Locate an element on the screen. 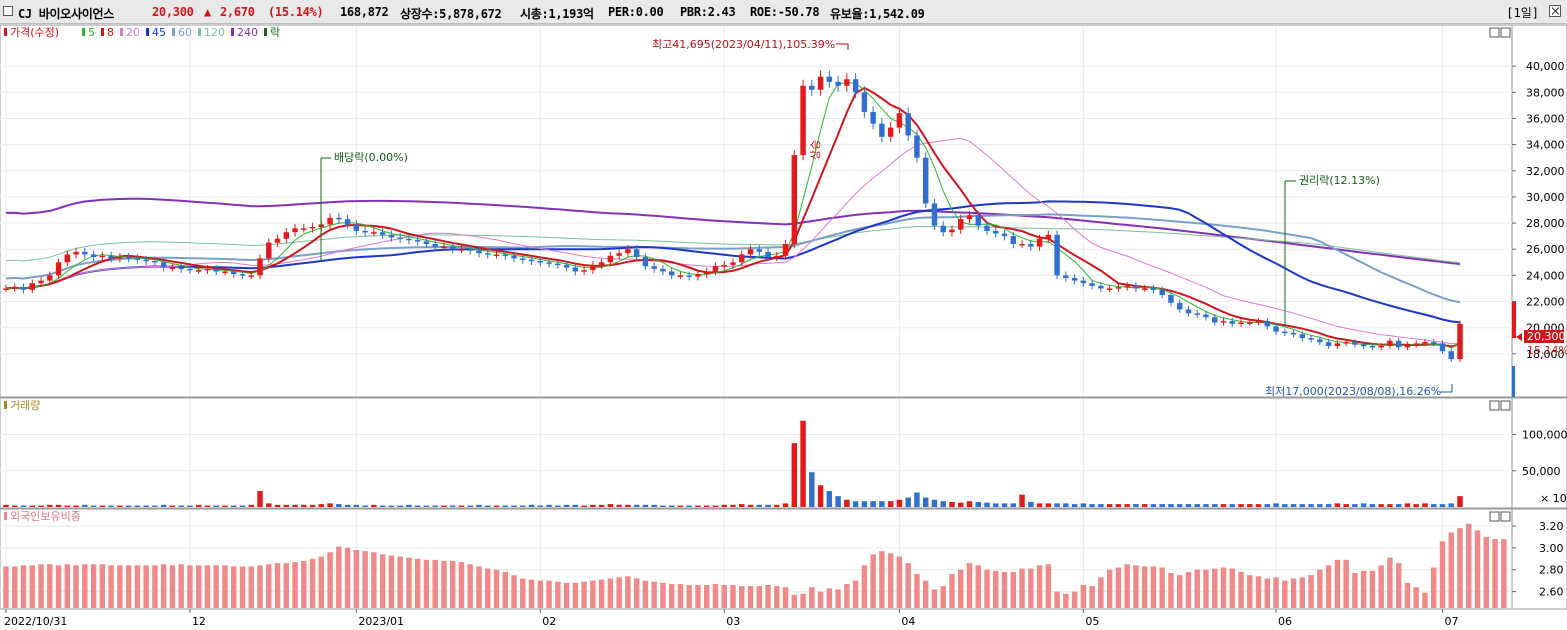  listed-shares: 상장수:5,878,672 is located at coordinates (451, 14).